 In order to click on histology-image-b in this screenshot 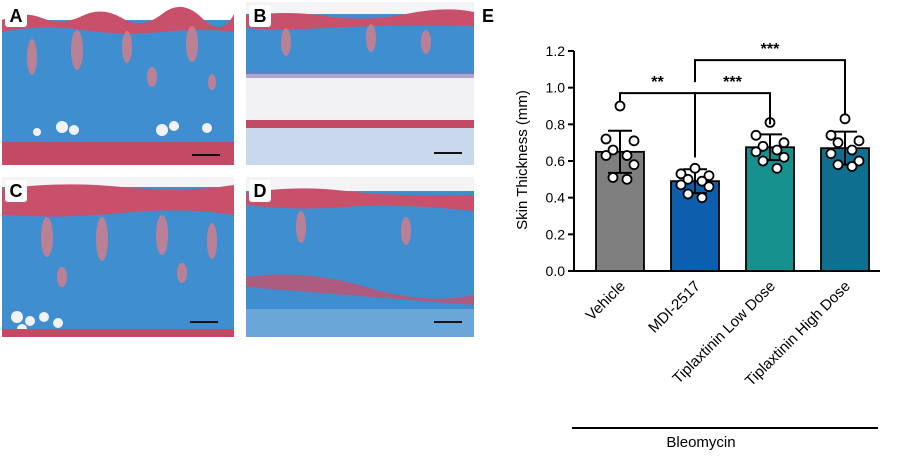, I will do `click(360, 83)`.